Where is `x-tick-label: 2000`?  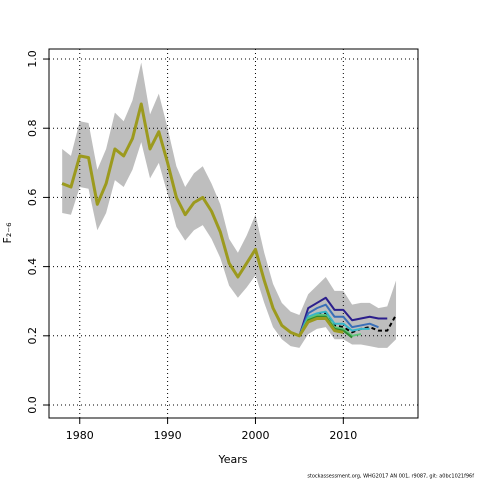
x-tick-label: 2000 is located at coordinates (255, 435).